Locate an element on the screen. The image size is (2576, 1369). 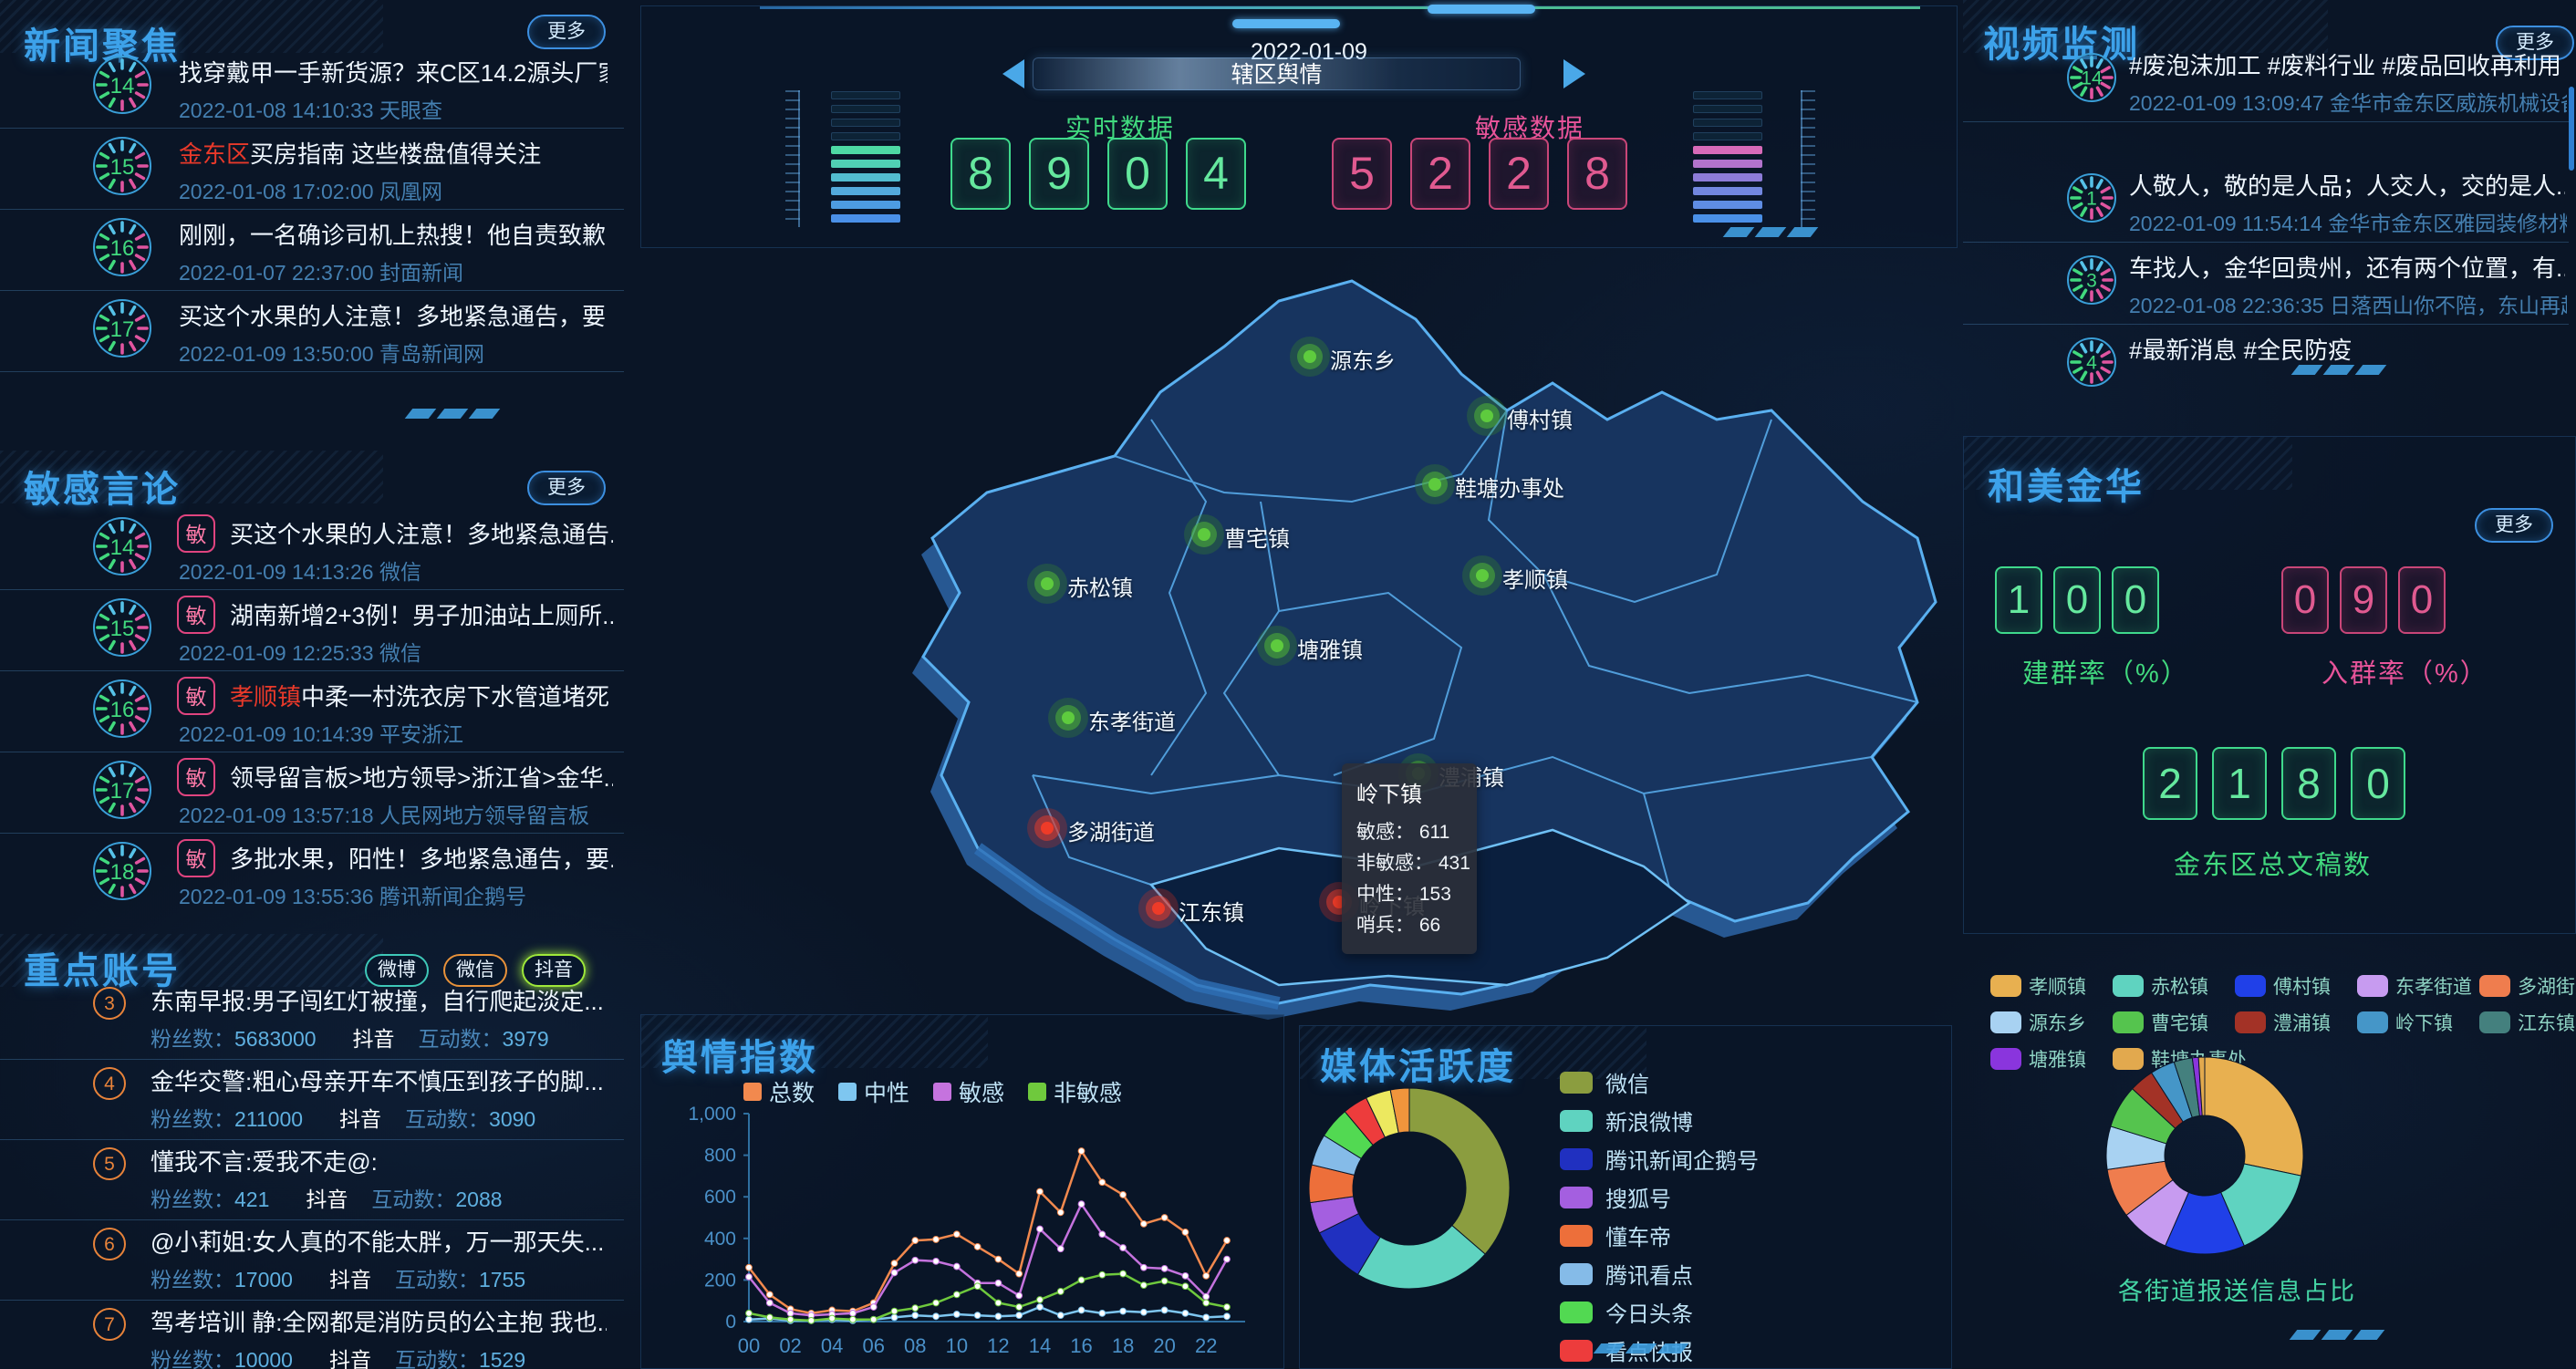
street-legend-江东镇: 江东镇 is located at coordinates (2527, 1022).